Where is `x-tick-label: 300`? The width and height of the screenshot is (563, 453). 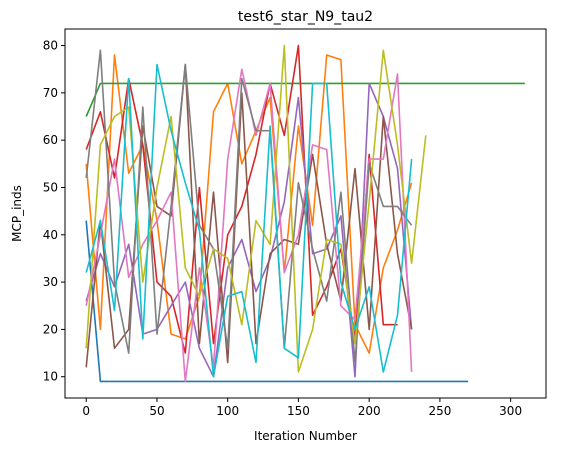
x-tick-label: 300 is located at coordinates (510, 411).